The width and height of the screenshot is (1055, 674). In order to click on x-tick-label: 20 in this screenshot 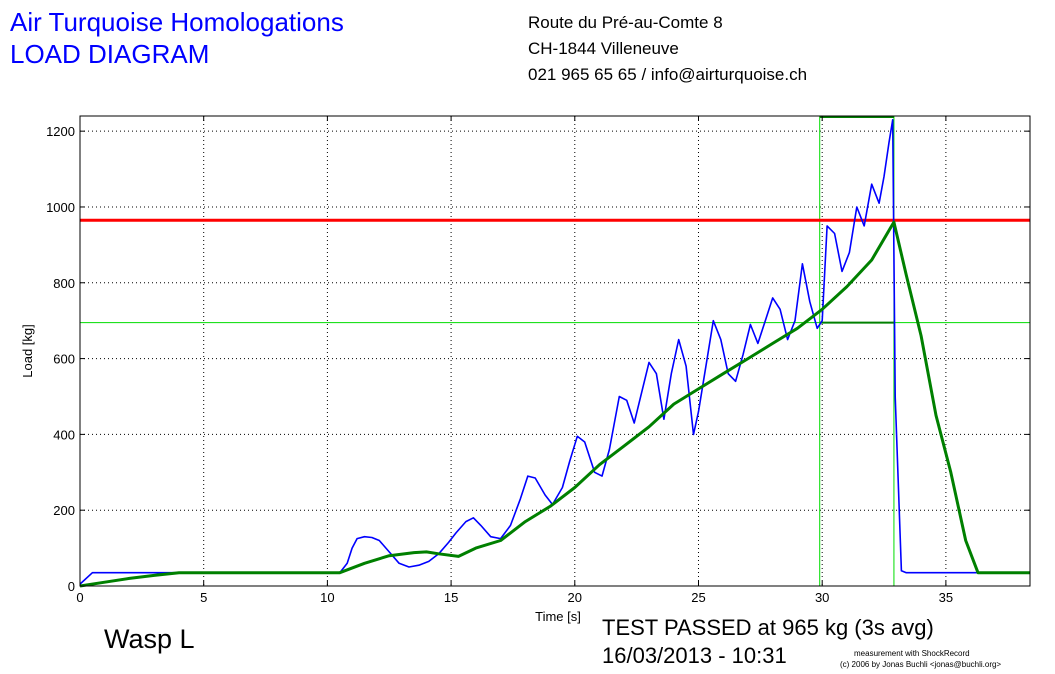, I will do `click(575, 597)`.